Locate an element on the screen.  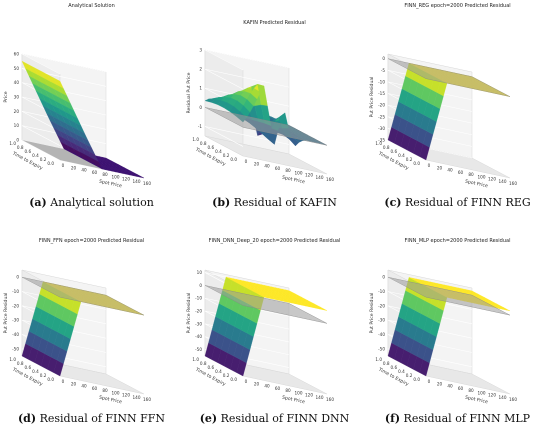
z-tick-label: -1 is located at coordinates (200, 126).